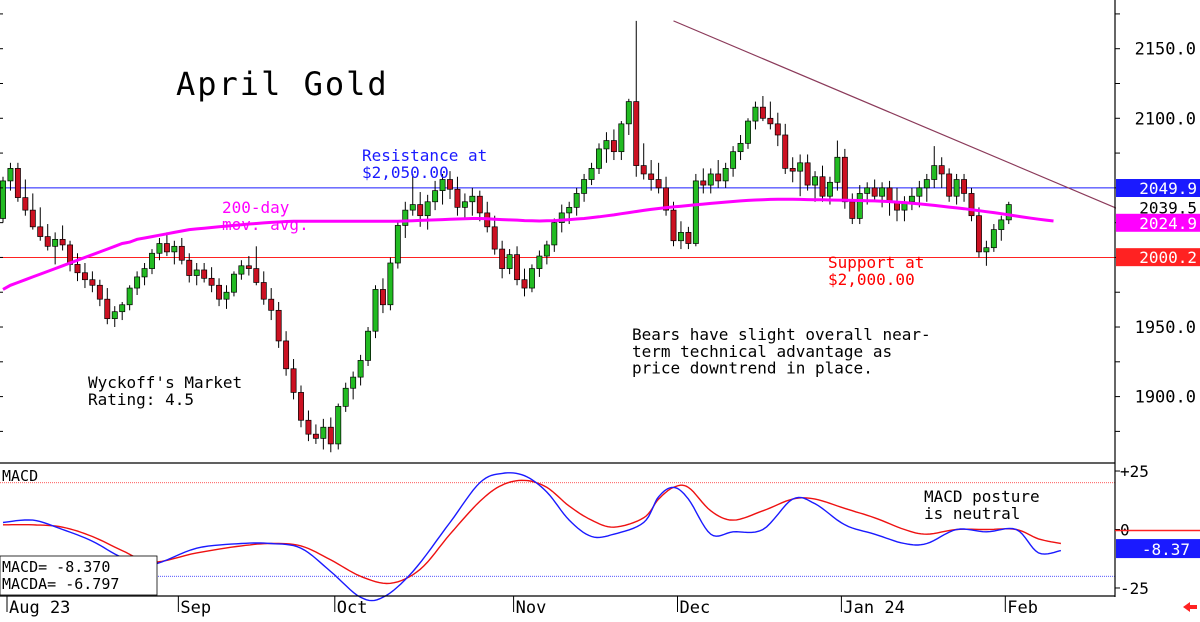 The width and height of the screenshot is (1200, 622). Describe the element at coordinates (282, 84) in the screenshot. I see `chart-title: April Gold` at that location.